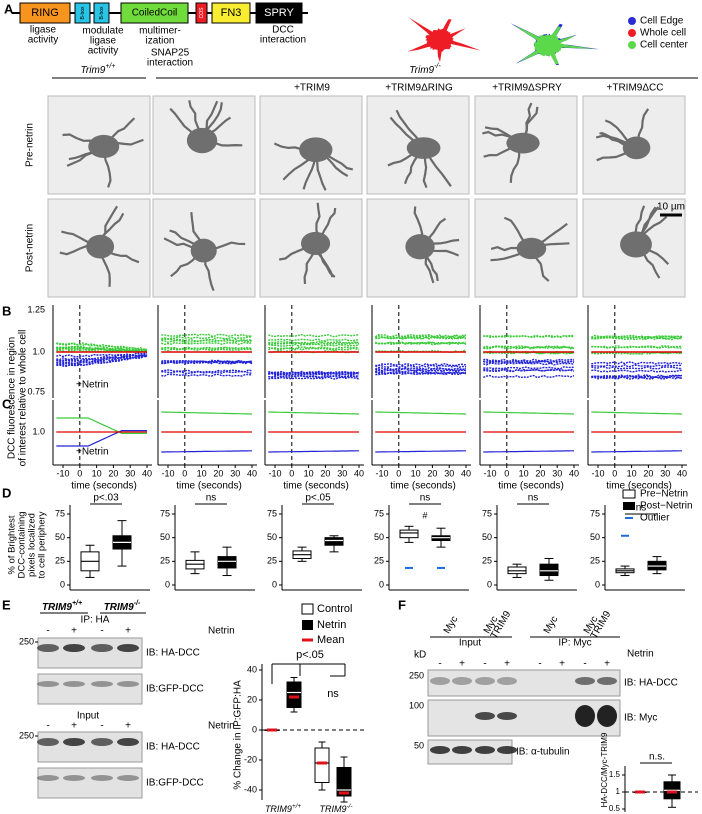  What do you see at coordinates (122, 606) in the screenshot?
I see `genotype: TRIM9-/-` at bounding box center [122, 606].